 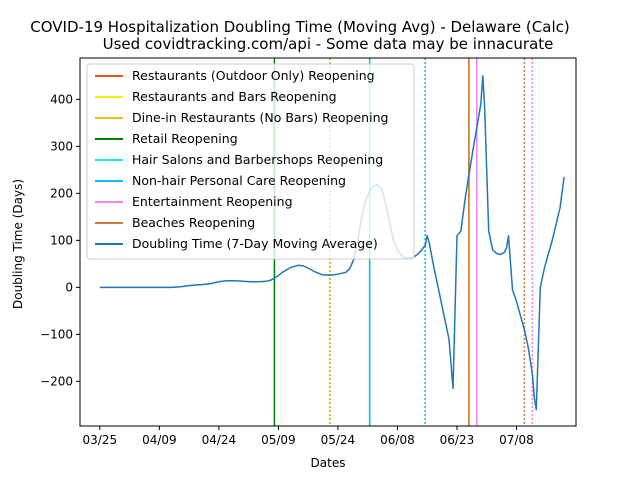 I want to click on x-tick-label-3: 05/09, so click(x=278, y=440).